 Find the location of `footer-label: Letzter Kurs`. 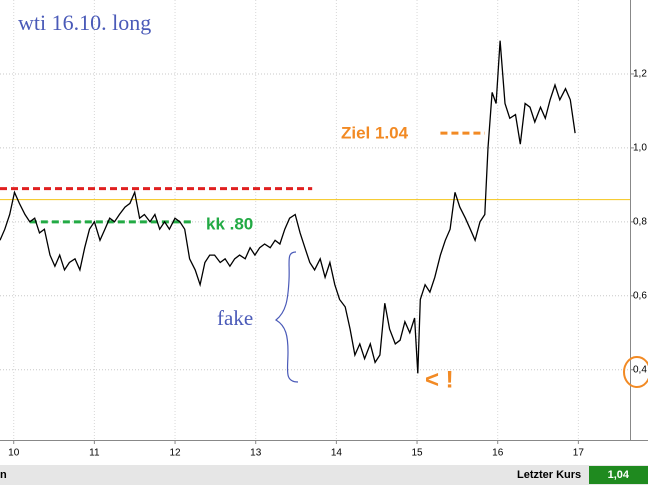

footer-label: Letzter Kurs is located at coordinates (549, 475).